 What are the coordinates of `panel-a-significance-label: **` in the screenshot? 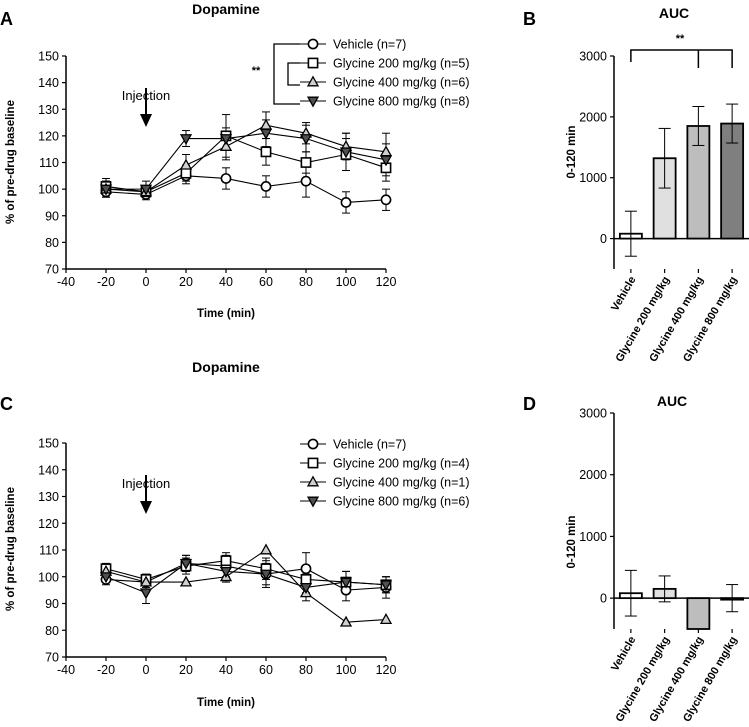 It's located at (256, 71).